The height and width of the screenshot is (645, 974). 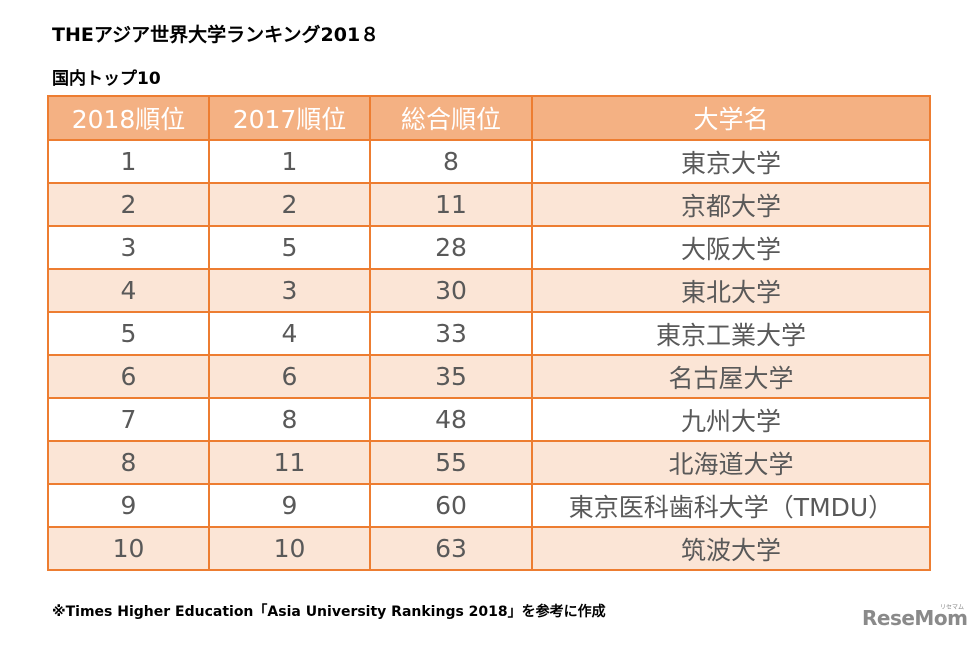 What do you see at coordinates (731, 161) in the screenshot?
I see `university-name-cell: 東京大学` at bounding box center [731, 161].